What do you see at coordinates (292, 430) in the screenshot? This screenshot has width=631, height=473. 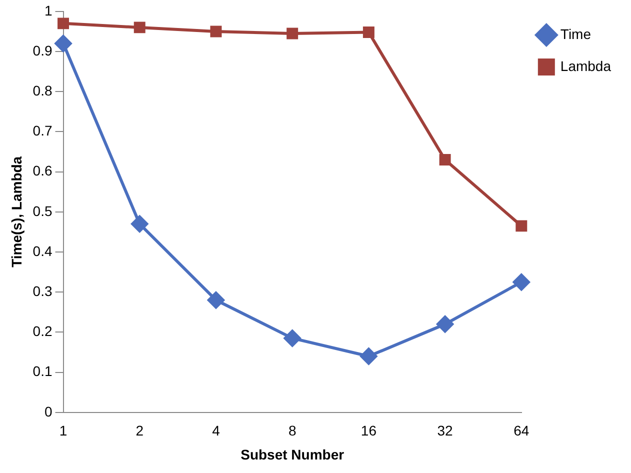 I see `x-tick-label: 8` at bounding box center [292, 430].